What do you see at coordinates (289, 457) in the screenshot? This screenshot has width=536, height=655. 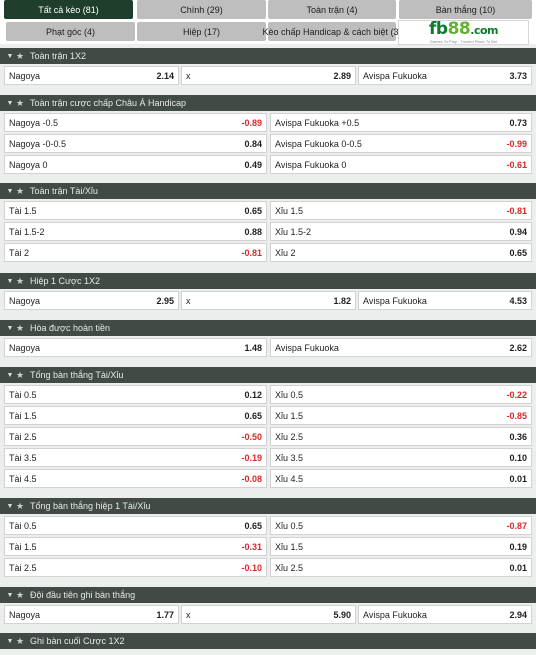 I see `selection-label: Xỉu 3.5` at bounding box center [289, 457].